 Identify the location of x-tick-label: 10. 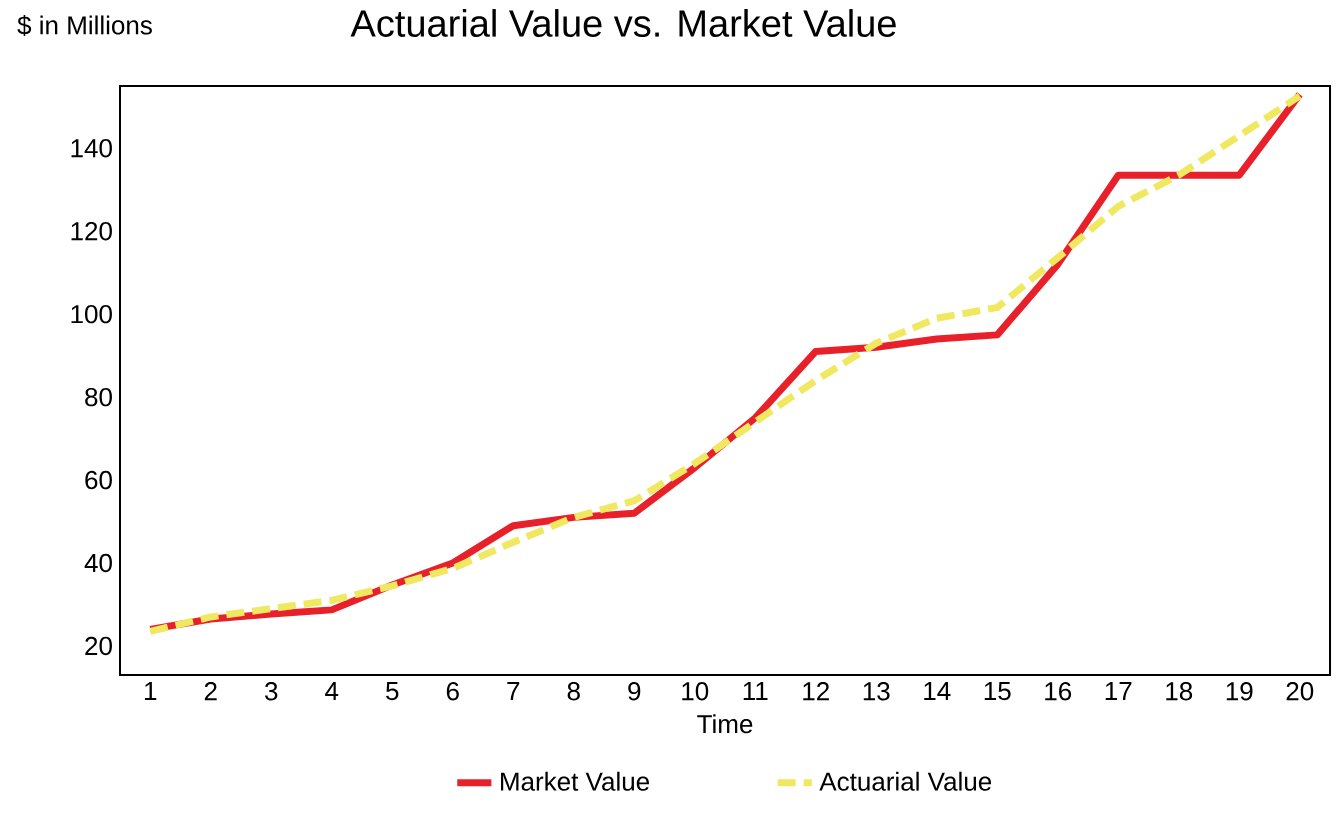
(695, 691).